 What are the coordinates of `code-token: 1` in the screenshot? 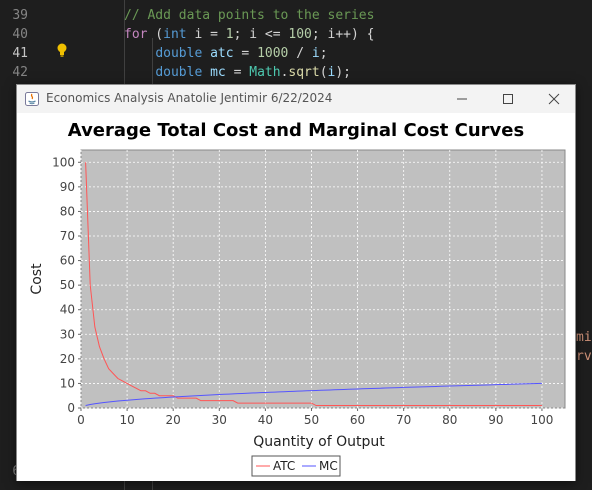 It's located at (229, 34).